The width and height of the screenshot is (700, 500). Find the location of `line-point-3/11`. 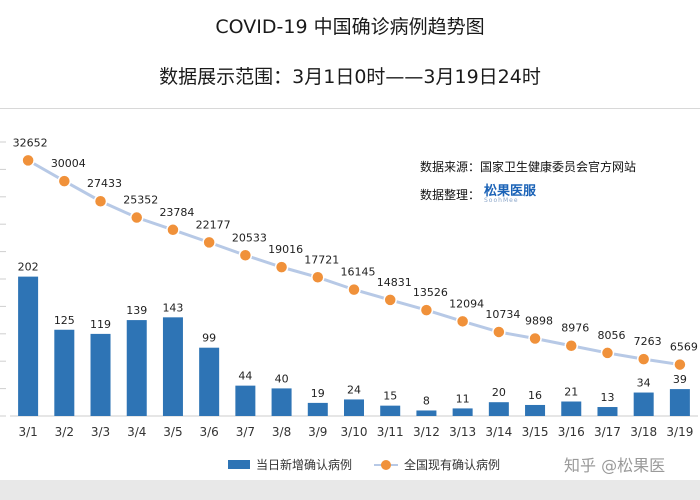

line-point-3/11 is located at coordinates (390, 300).